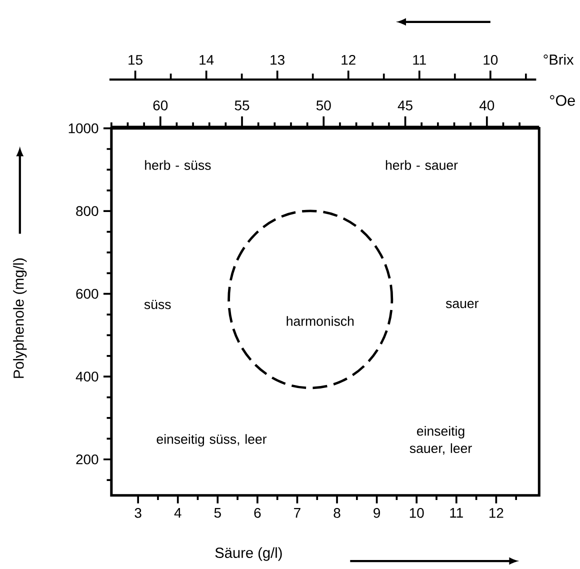  I want to click on text: 15, so click(135, 60).